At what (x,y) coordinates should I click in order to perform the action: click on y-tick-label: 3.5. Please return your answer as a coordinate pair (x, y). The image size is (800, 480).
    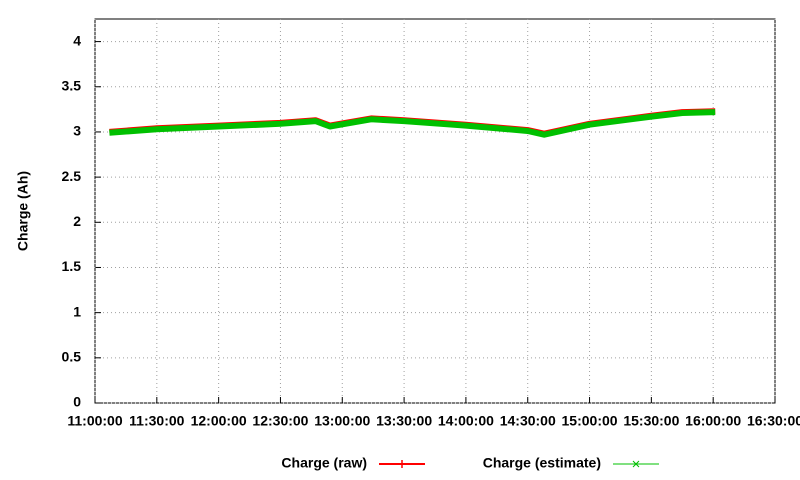
    Looking at the image, I should click on (72, 85).